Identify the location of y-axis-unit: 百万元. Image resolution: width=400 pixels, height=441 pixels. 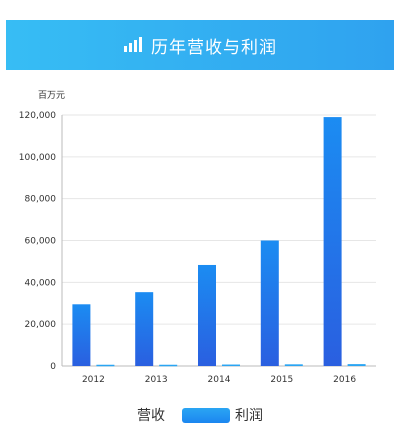
(52, 96).